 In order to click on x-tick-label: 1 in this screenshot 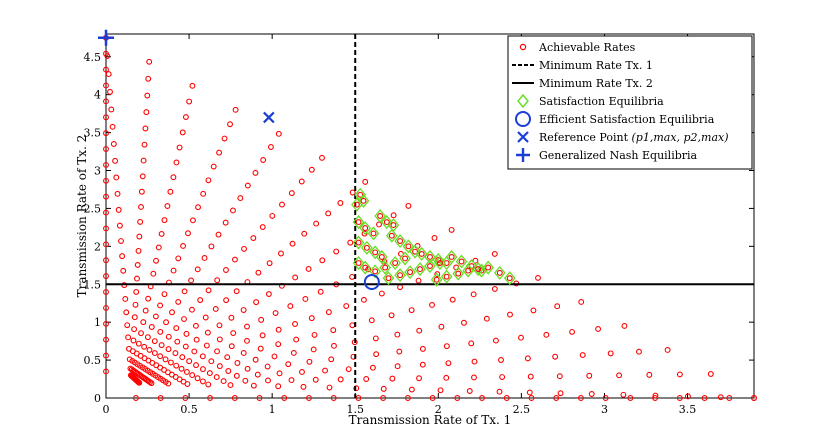, I will do `click(272, 409)`.